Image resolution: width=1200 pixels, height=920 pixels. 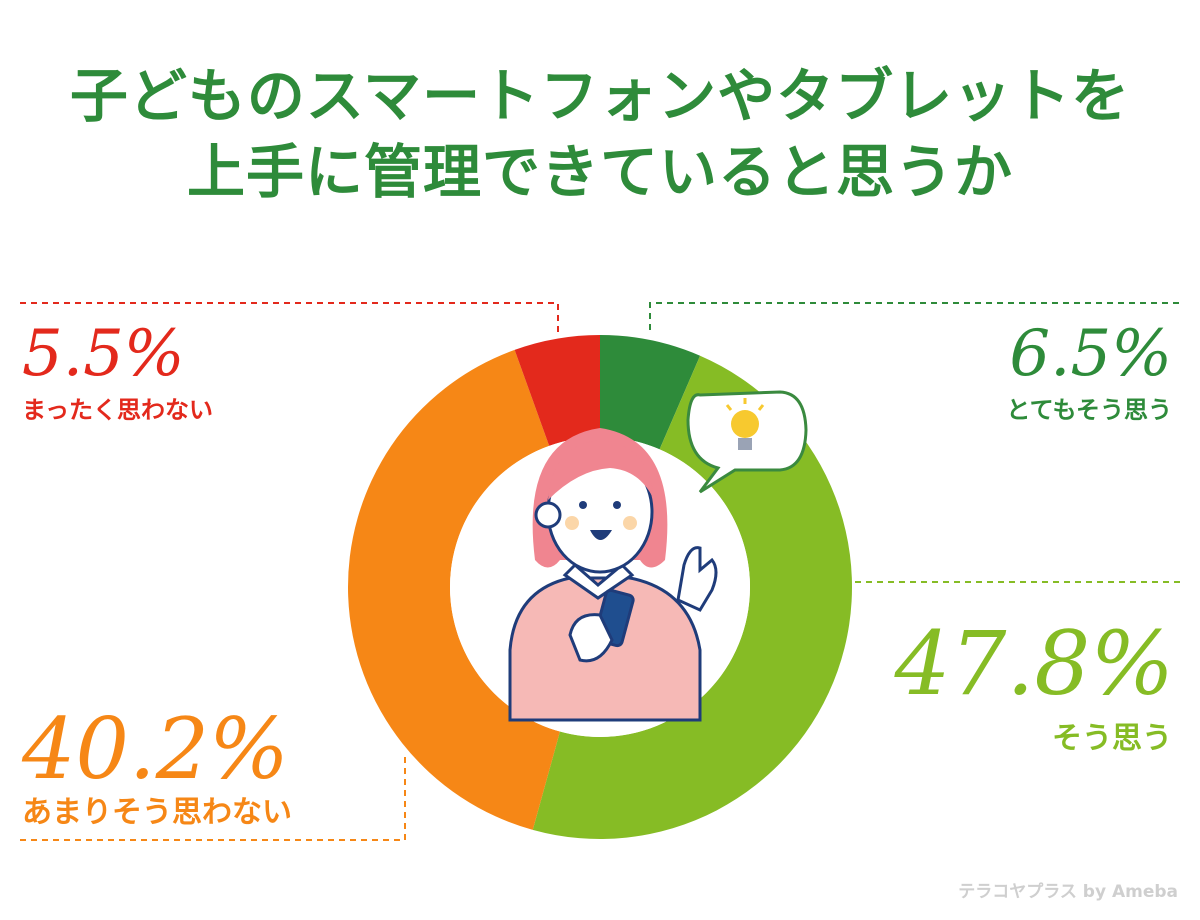 I want to click on watermark: テラコヤプラス by Ameba, so click(x=1068, y=892).